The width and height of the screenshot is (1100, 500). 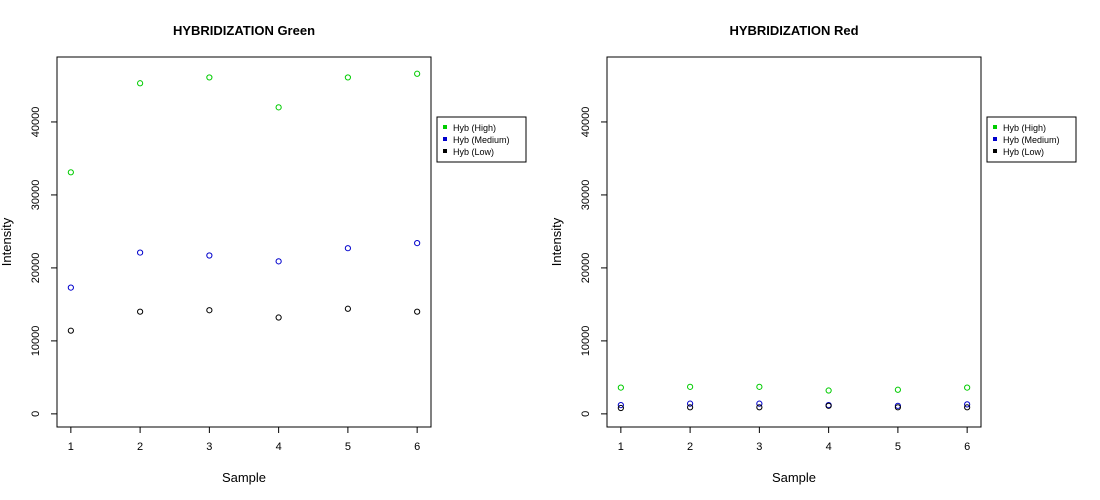 What do you see at coordinates (244, 30) in the screenshot?
I see `chart-title: HYBRIDIZATION Green` at bounding box center [244, 30].